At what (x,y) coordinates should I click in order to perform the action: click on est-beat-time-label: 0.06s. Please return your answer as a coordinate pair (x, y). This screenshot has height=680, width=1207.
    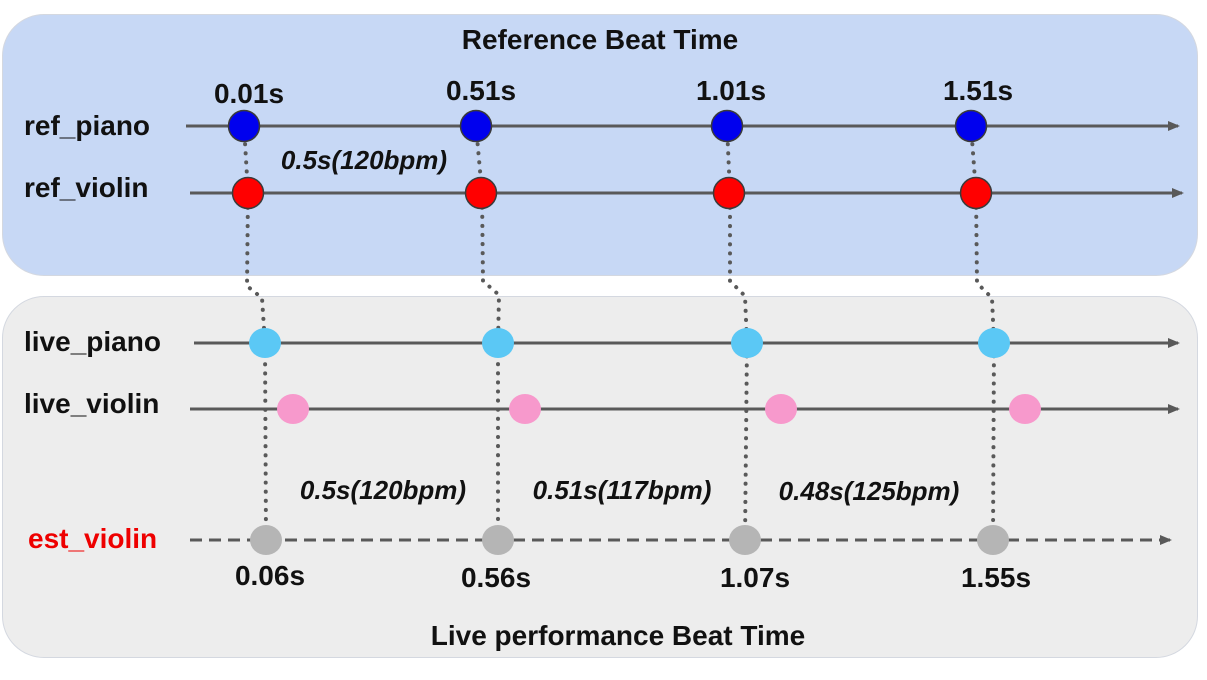
    Looking at the image, I should click on (270, 575).